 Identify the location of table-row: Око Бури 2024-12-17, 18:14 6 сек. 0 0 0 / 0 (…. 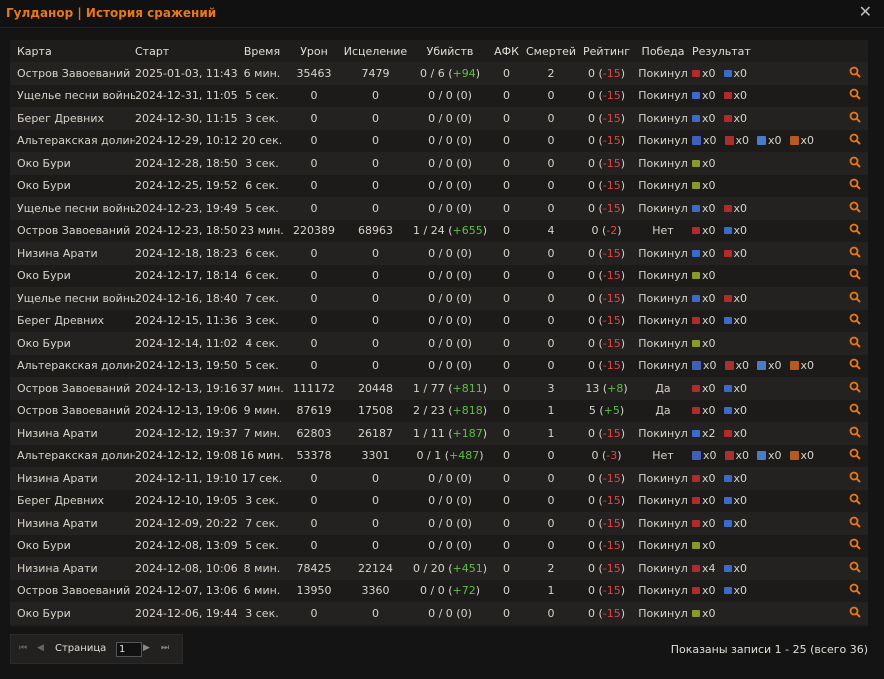
(439, 275).